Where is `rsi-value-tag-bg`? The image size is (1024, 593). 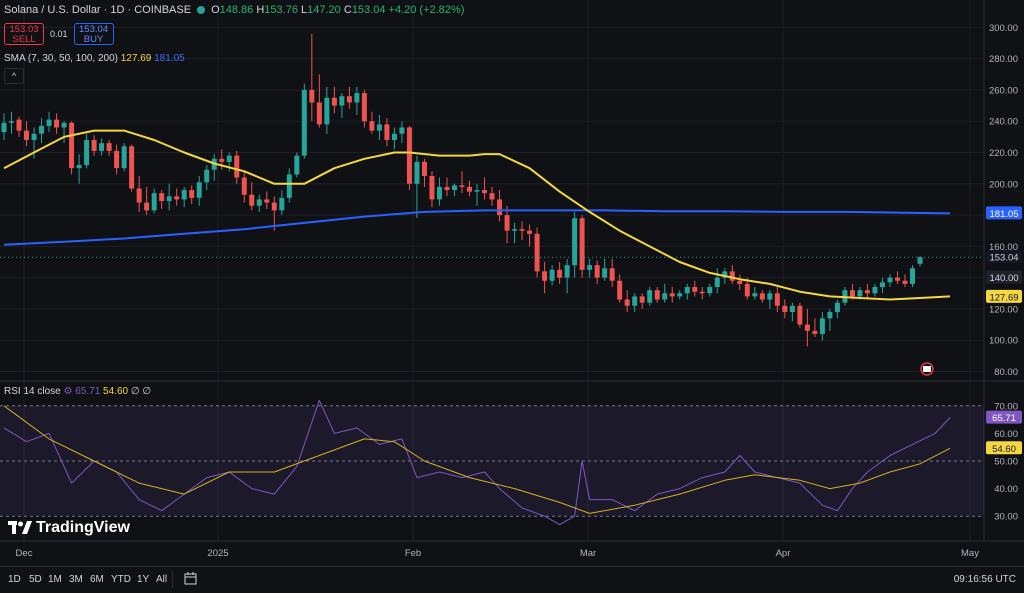
rsi-value-tag-bg is located at coordinates (1004, 417).